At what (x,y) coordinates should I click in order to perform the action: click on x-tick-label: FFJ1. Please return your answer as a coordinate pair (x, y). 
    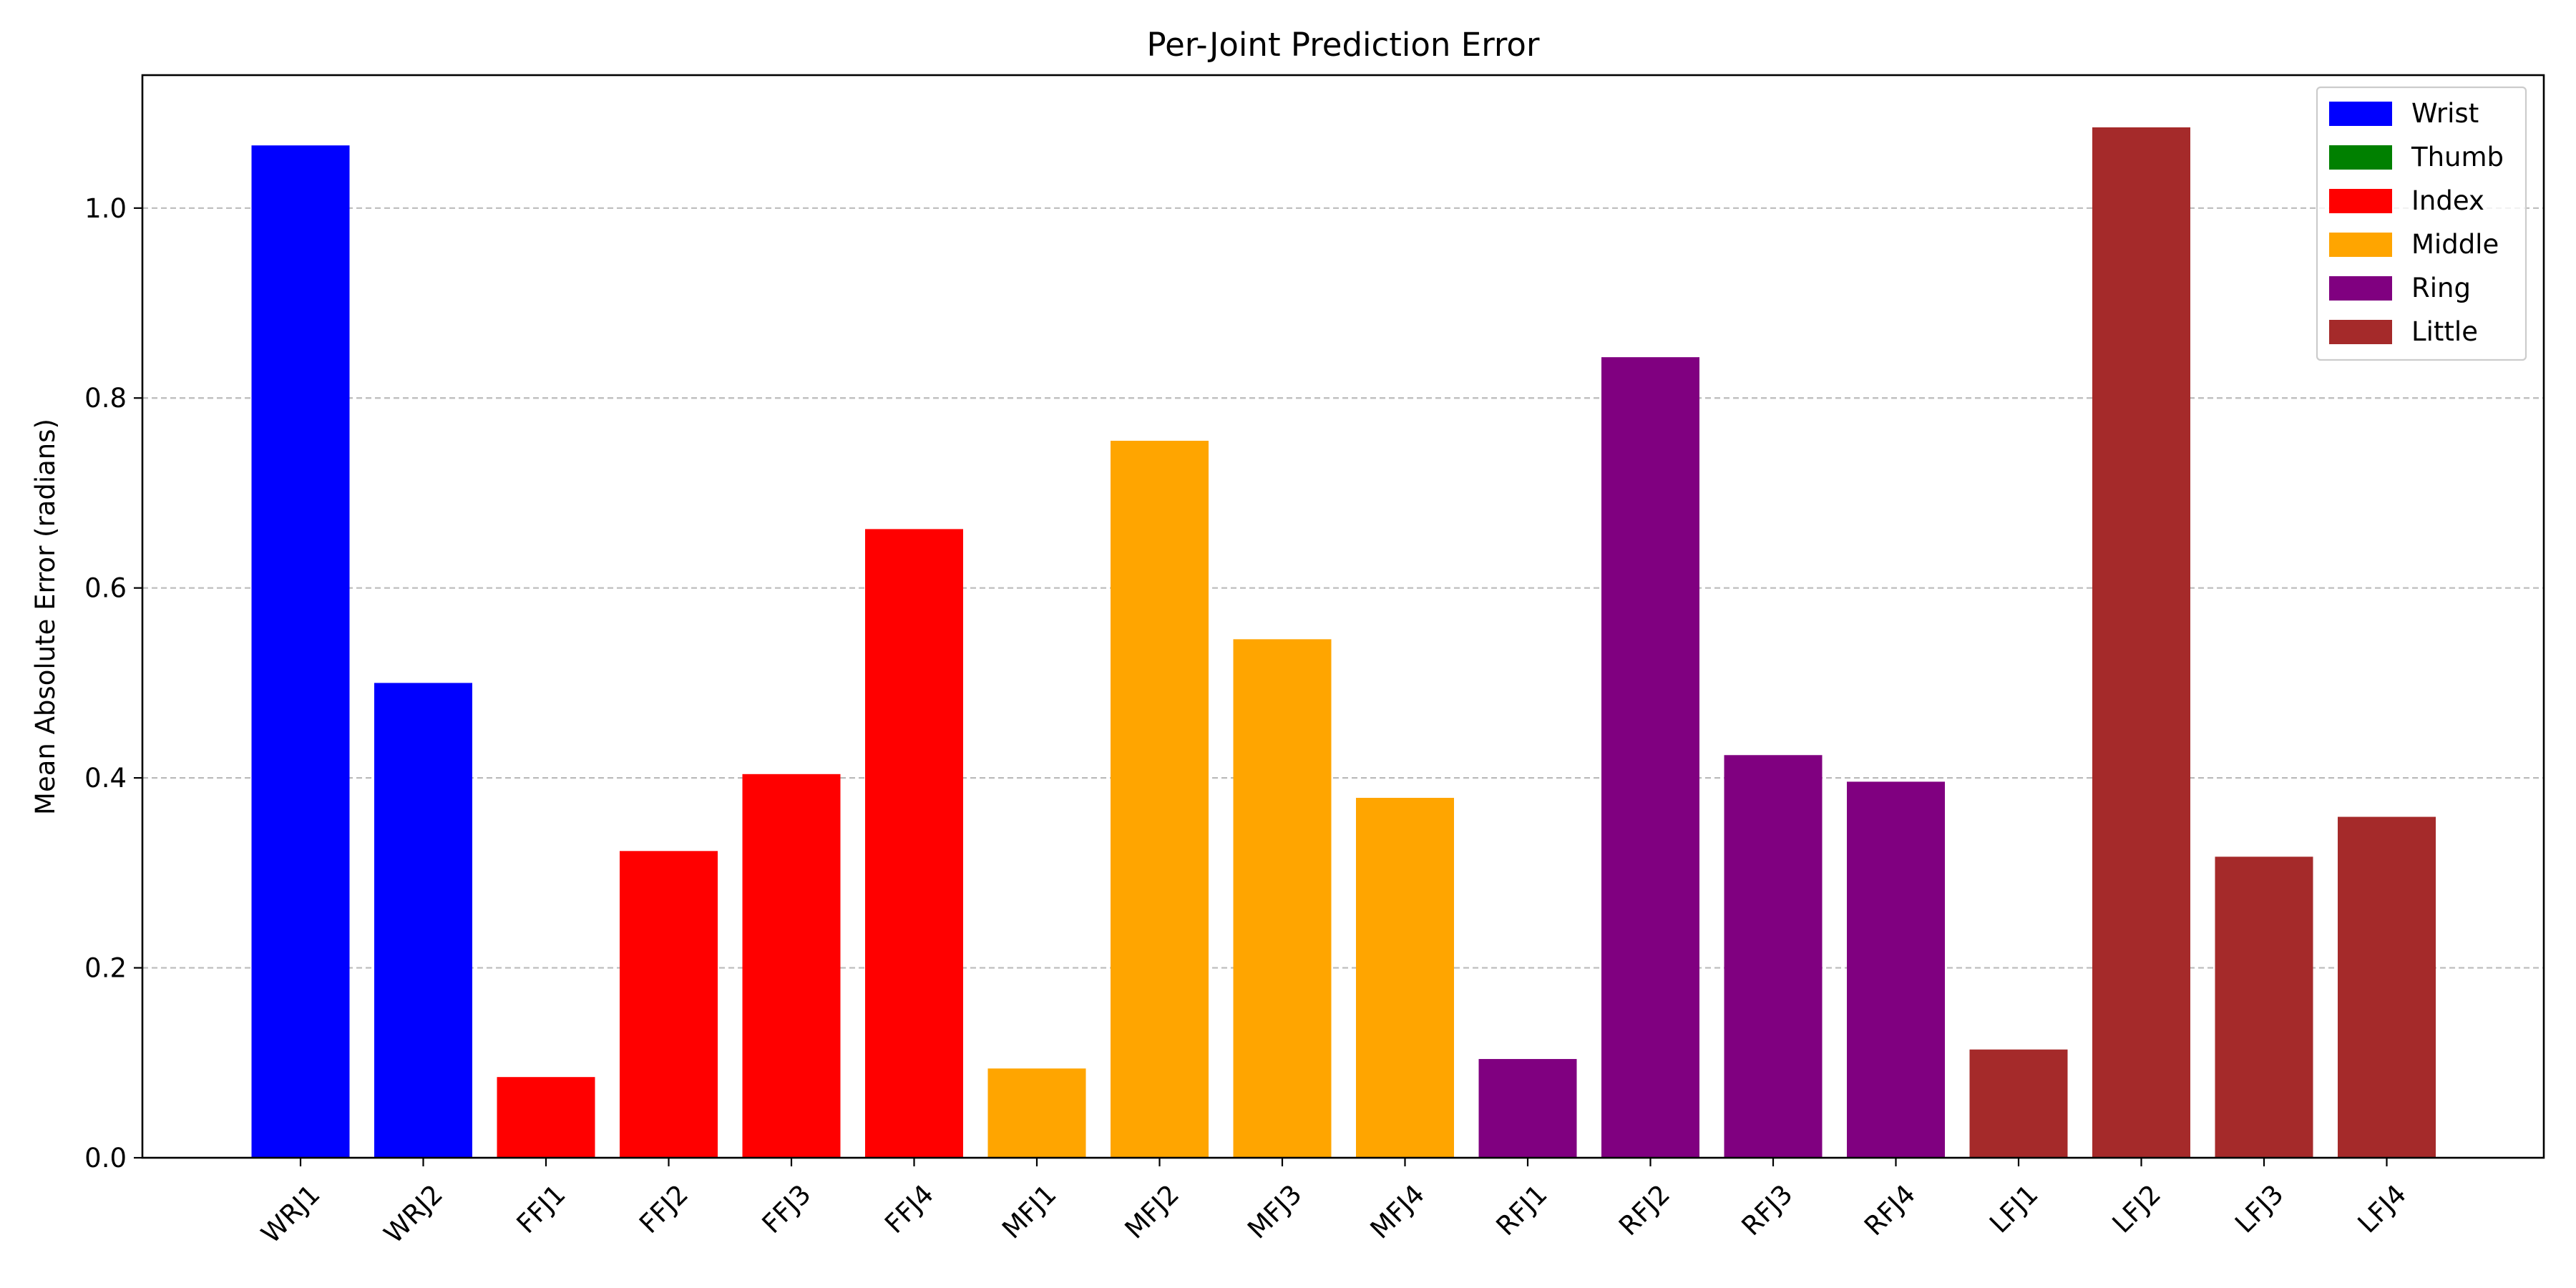
    Looking at the image, I should click on (541, 1209).